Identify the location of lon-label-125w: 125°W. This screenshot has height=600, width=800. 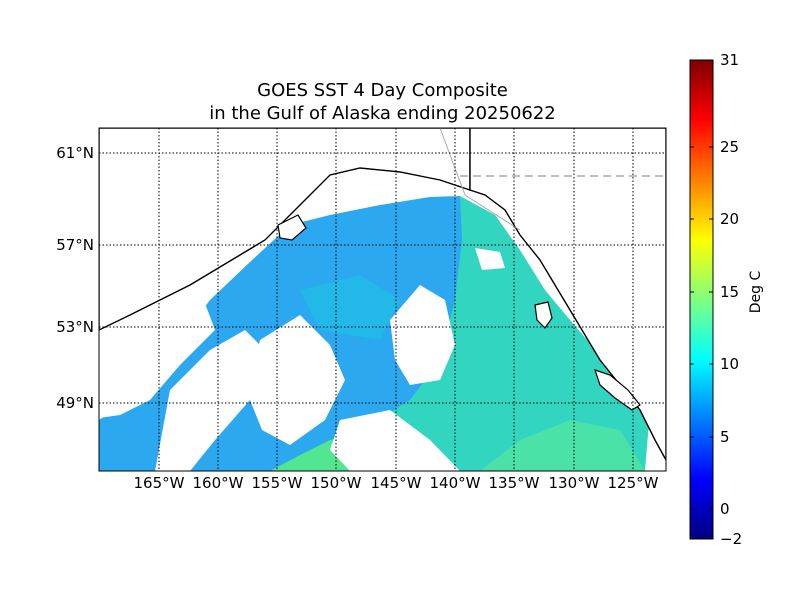
(633, 483).